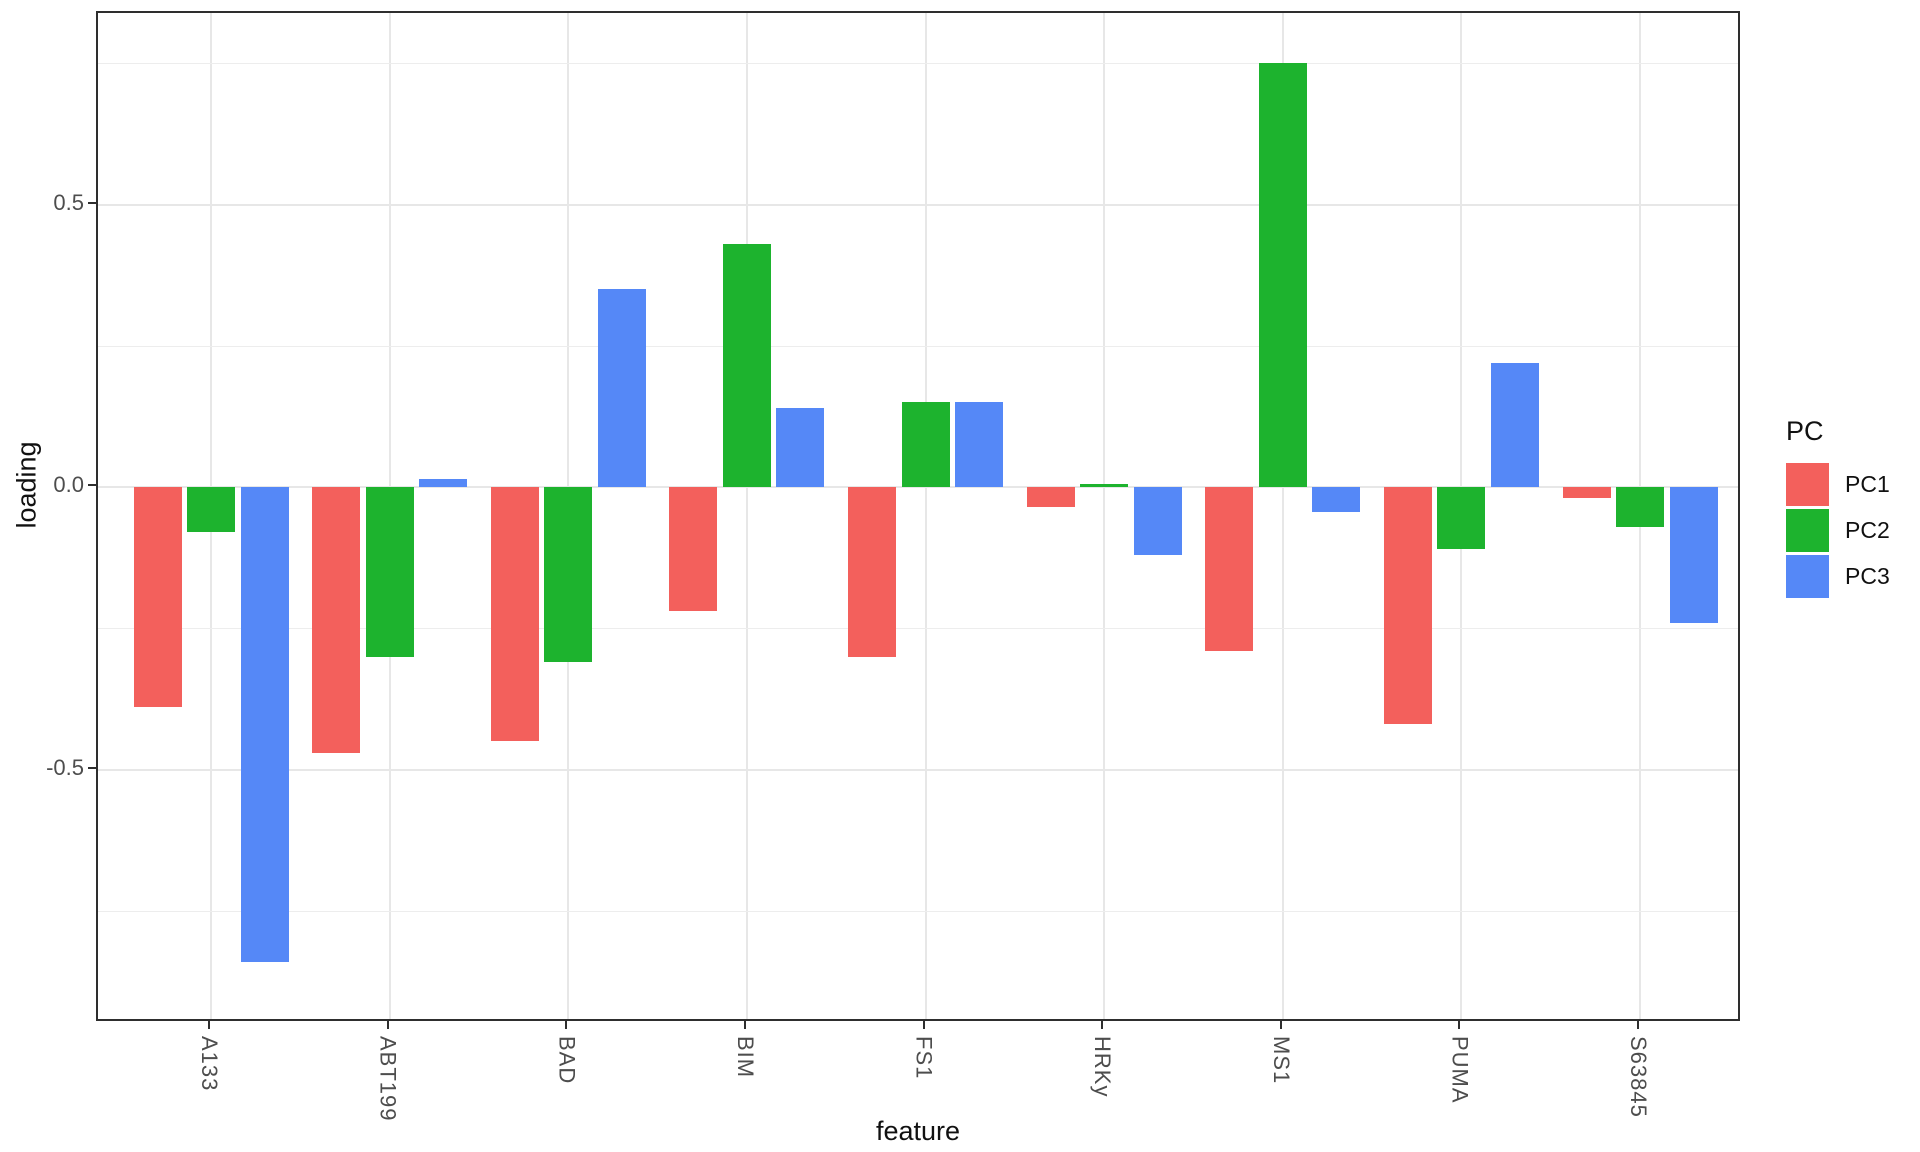 This screenshot has height=1152, width=1920. Describe the element at coordinates (1103, 1067) in the screenshot. I see `x-tick-label: HRKy` at that location.